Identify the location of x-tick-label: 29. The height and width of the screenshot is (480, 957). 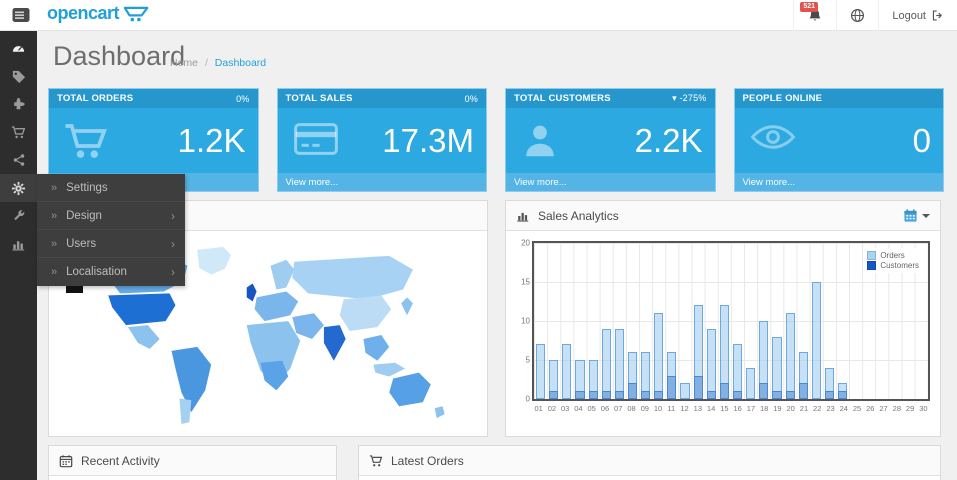
(910, 408).